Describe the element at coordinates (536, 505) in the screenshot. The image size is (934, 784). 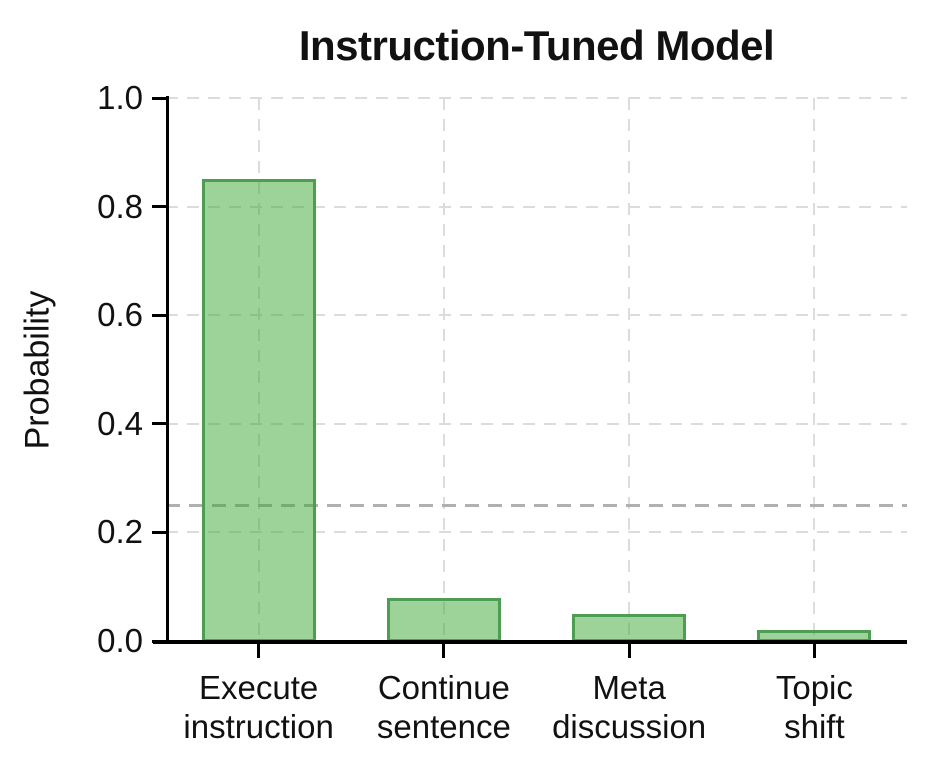
I see `chance-reference-line` at that location.